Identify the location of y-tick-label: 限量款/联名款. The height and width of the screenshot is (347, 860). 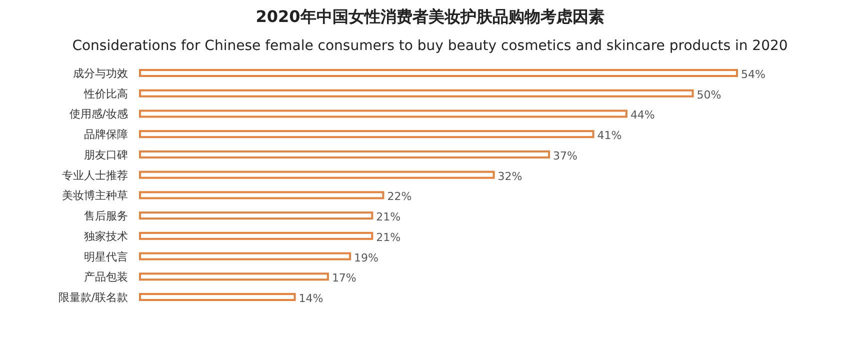
(93, 297).